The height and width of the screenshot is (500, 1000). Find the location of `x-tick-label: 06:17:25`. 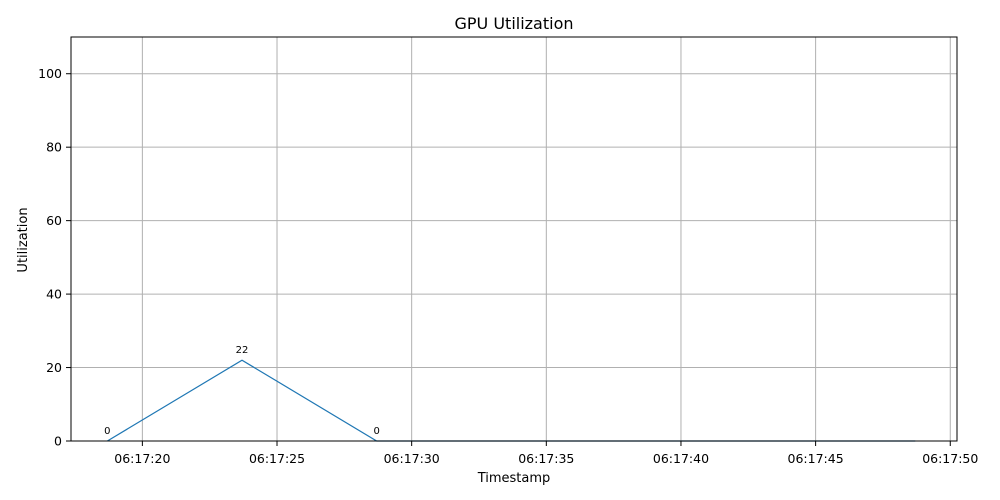

x-tick-label: 06:17:25 is located at coordinates (277, 458).